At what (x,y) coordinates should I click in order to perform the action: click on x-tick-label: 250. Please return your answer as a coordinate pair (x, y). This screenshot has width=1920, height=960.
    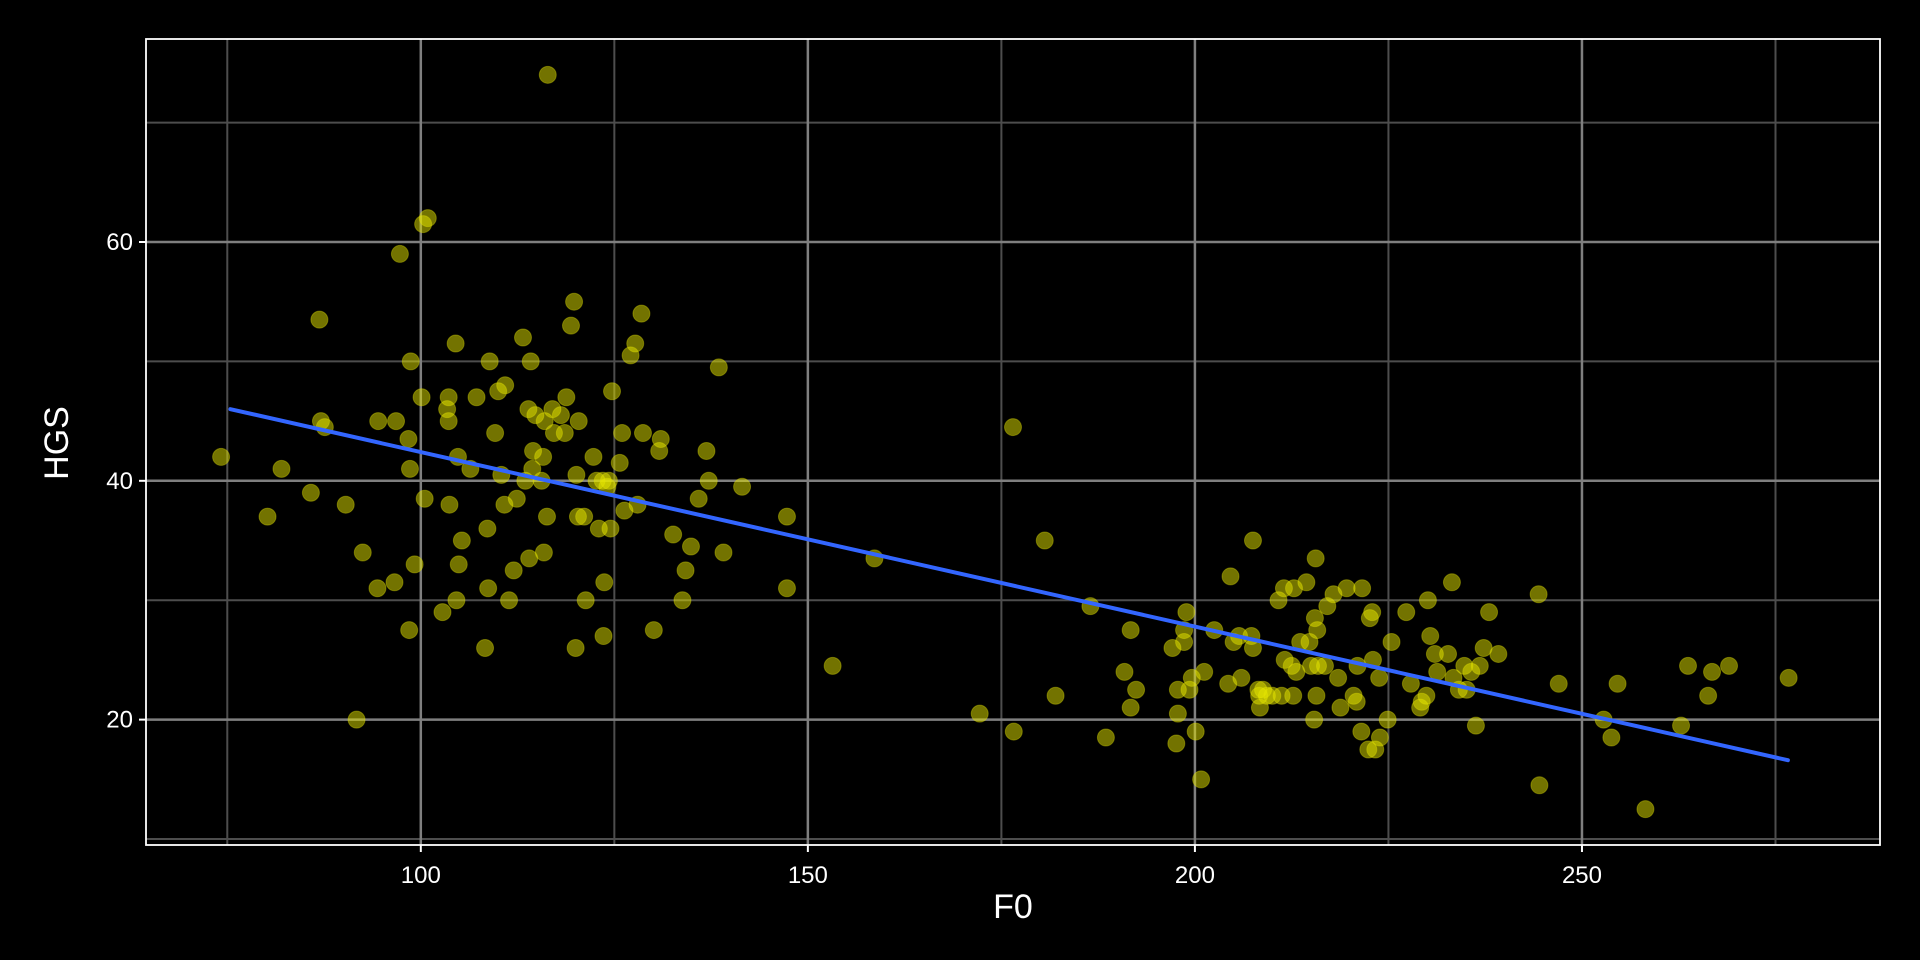
    Looking at the image, I should click on (1582, 875).